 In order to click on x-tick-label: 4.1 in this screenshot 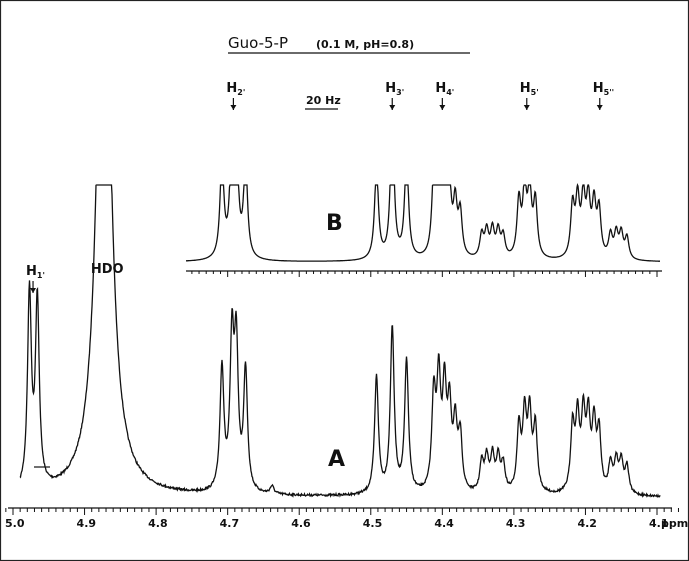, I will do `click(659, 523)`.